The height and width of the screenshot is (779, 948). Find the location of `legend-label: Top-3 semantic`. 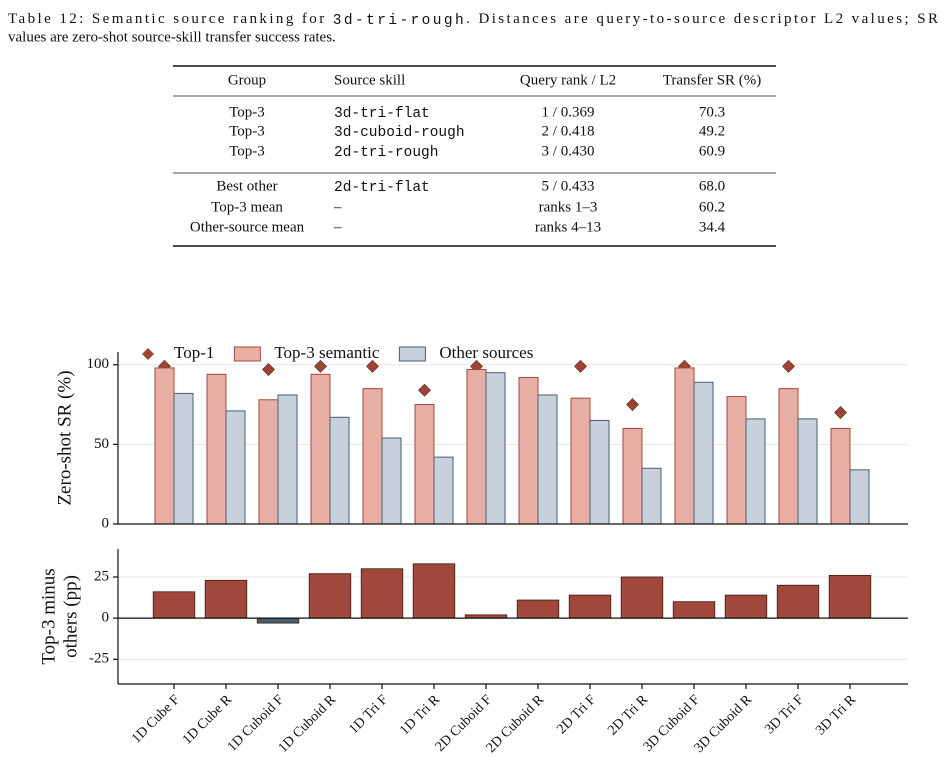

legend-label: Top-3 semantic is located at coordinates (326, 352).